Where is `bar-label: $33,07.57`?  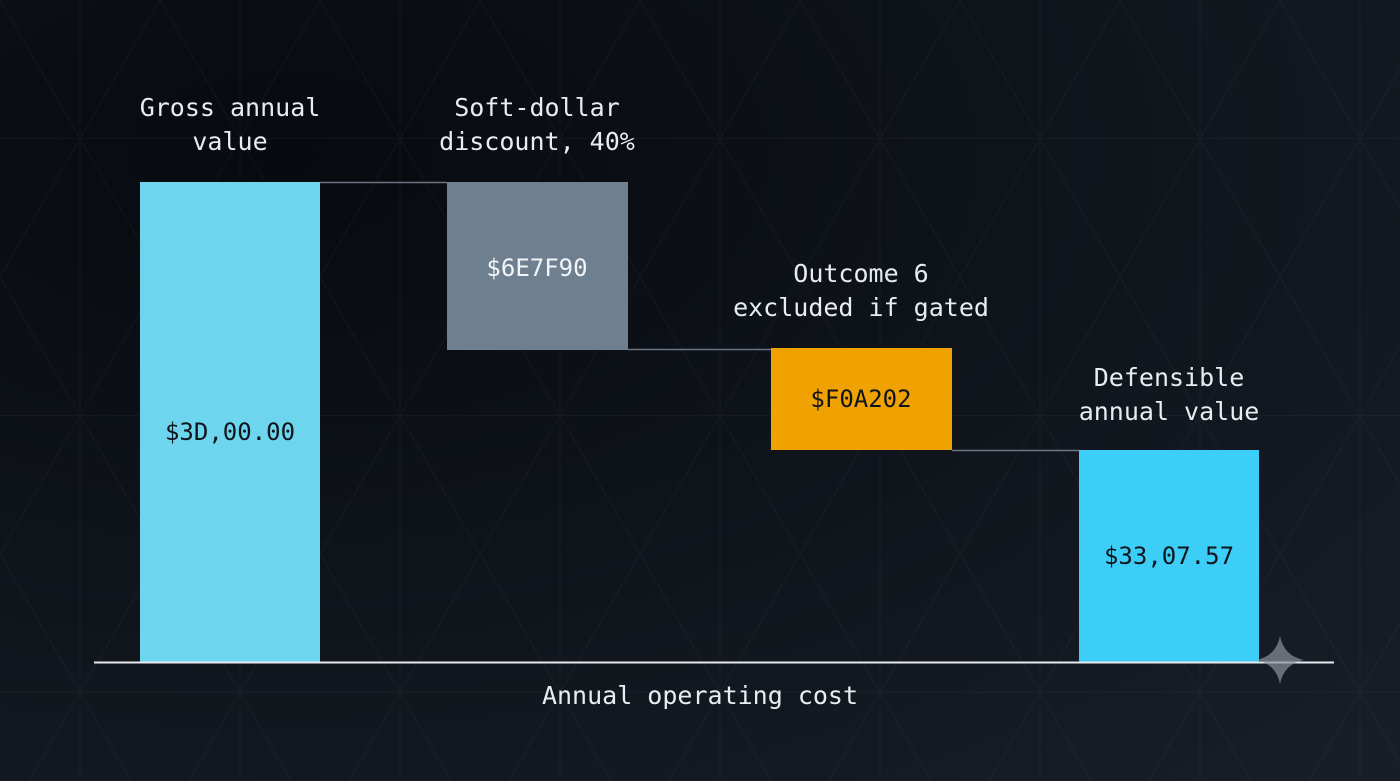 bar-label: $33,07.57 is located at coordinates (1169, 556).